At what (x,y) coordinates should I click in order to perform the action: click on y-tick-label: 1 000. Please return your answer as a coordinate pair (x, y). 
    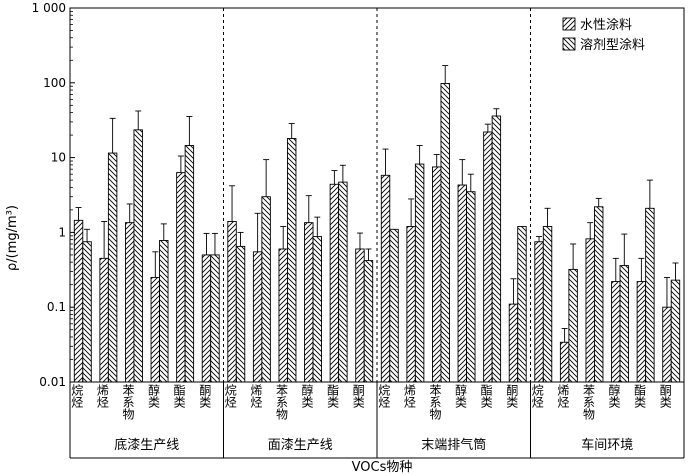
    Looking at the image, I should click on (49, 8).